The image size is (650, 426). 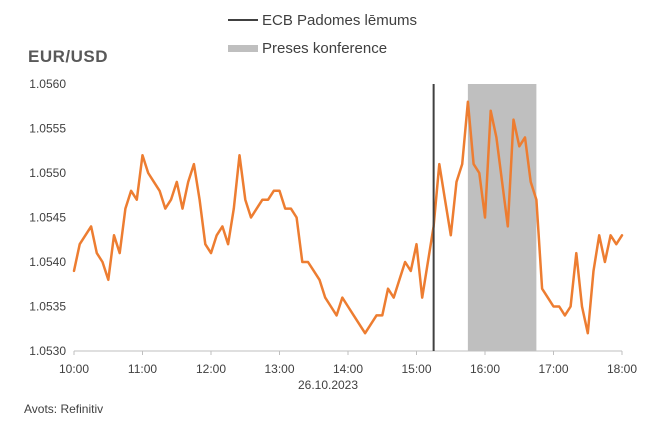 I want to click on legend-swatch-press-band, so click(x=243, y=48).